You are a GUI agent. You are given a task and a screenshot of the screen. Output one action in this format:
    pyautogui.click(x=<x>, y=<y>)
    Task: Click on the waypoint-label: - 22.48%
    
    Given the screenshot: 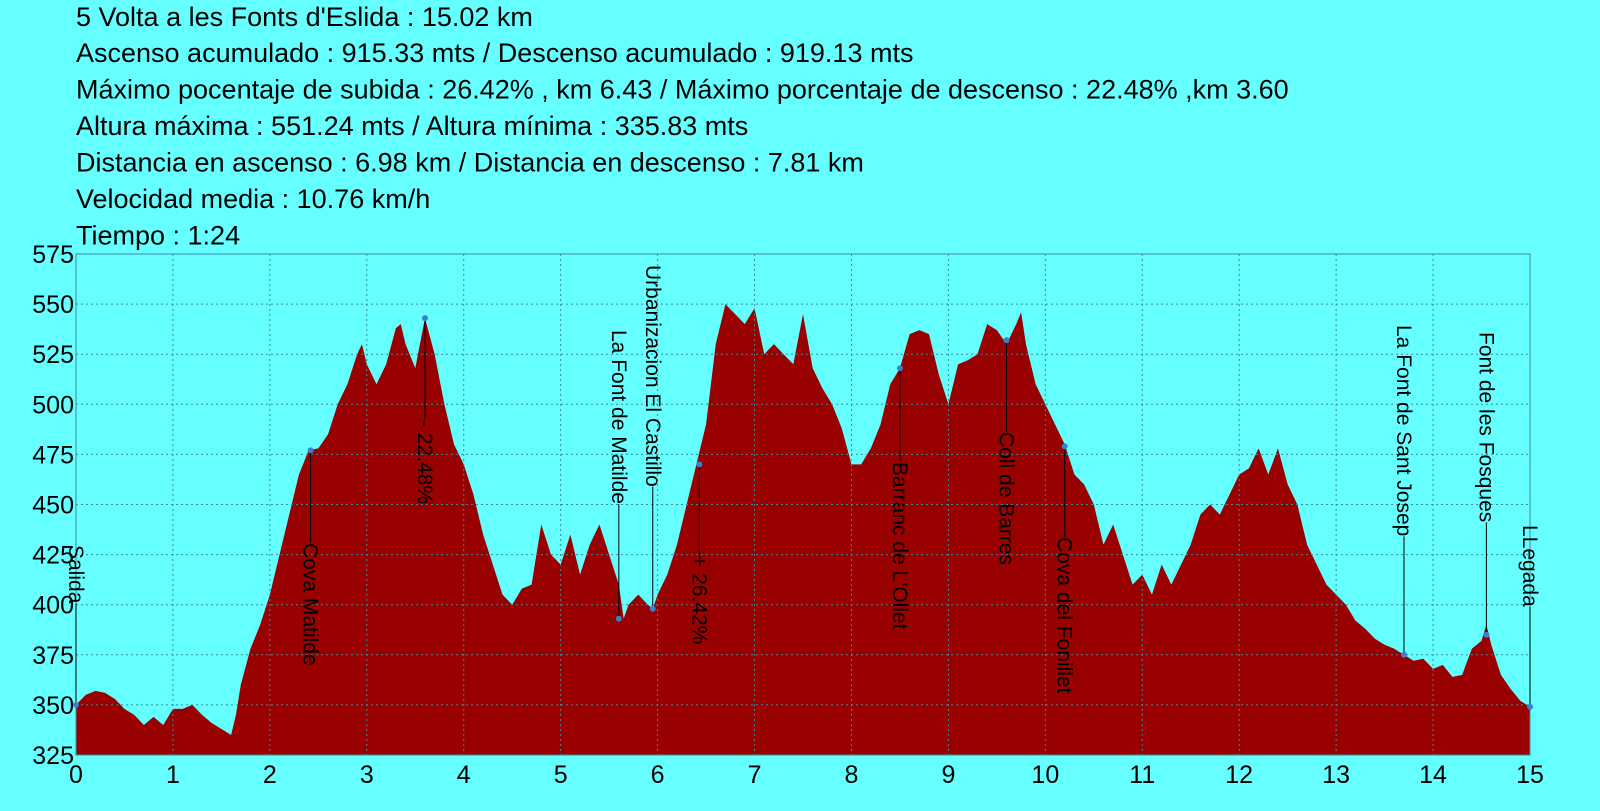 What is the action you would take?
    pyautogui.click(x=424, y=462)
    